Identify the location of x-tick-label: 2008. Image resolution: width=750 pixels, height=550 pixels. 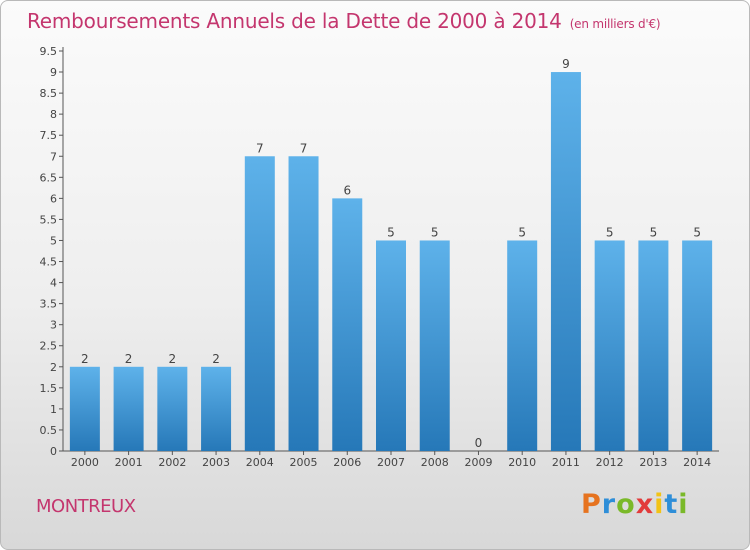
(435, 462).